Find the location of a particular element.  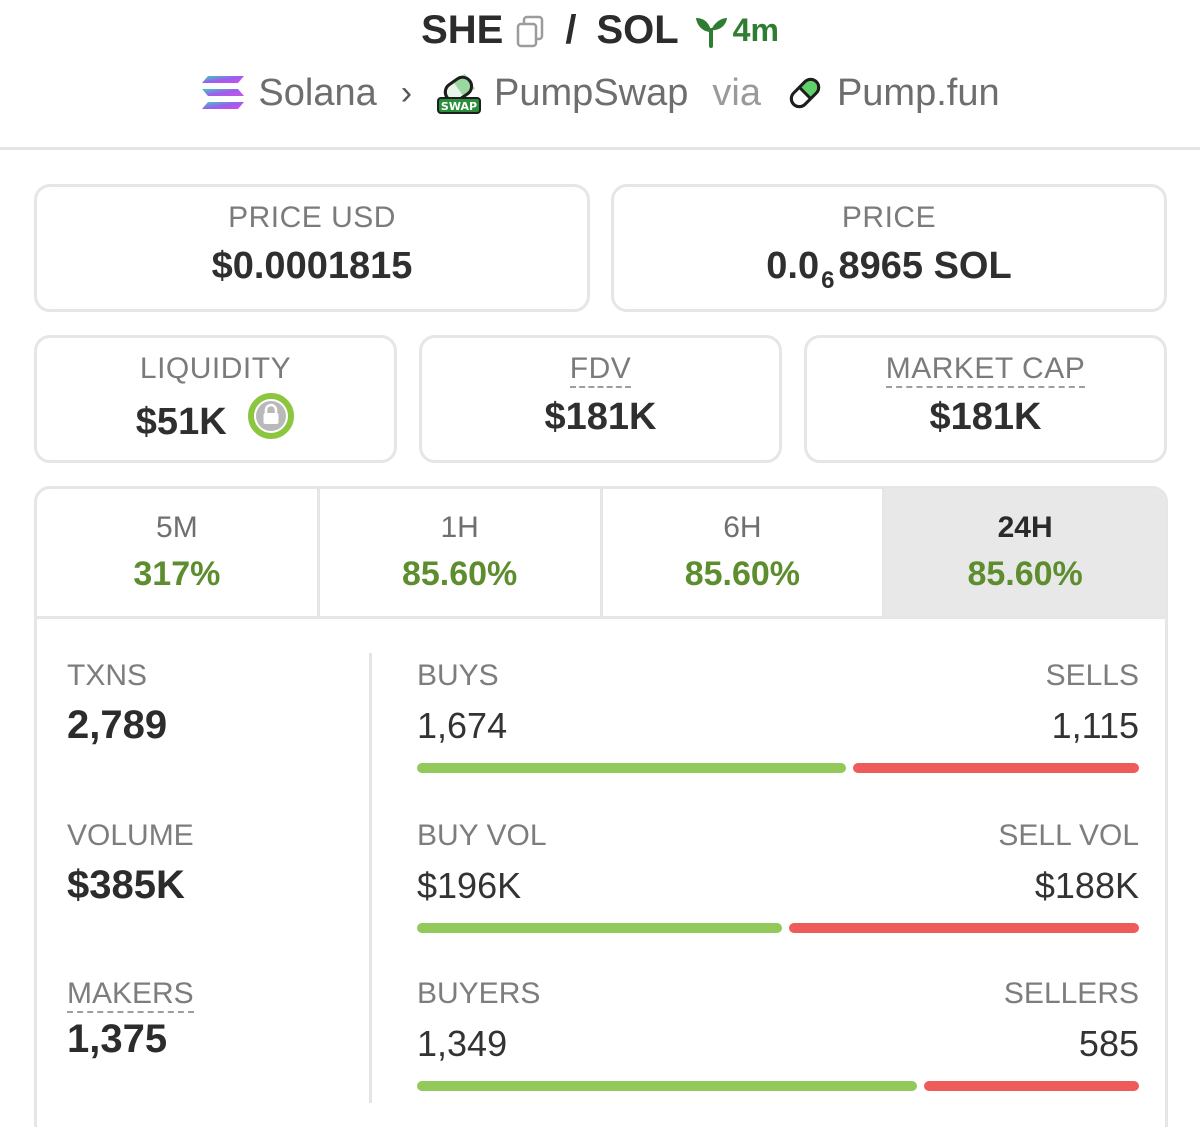

stats-divider is located at coordinates (370, 878).